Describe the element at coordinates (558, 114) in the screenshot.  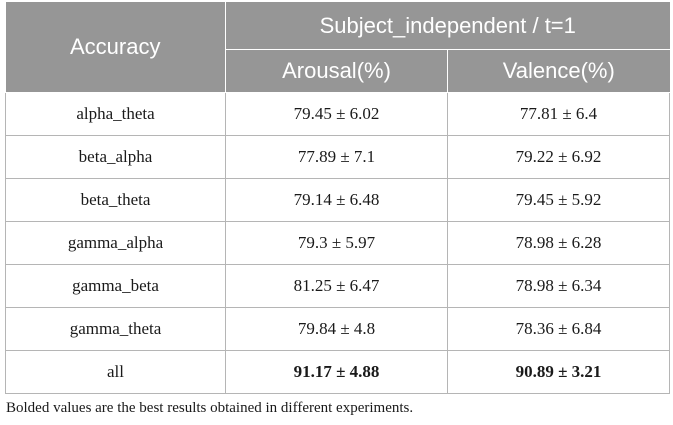
I see `valence-value: 77.81 ± 6.4` at that location.